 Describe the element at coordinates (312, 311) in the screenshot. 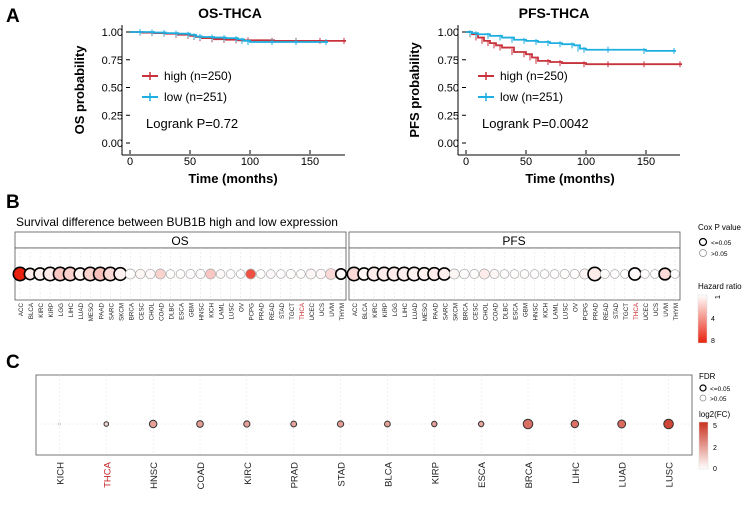

I see `b-os-marks-label-ucec: UCEC` at that location.